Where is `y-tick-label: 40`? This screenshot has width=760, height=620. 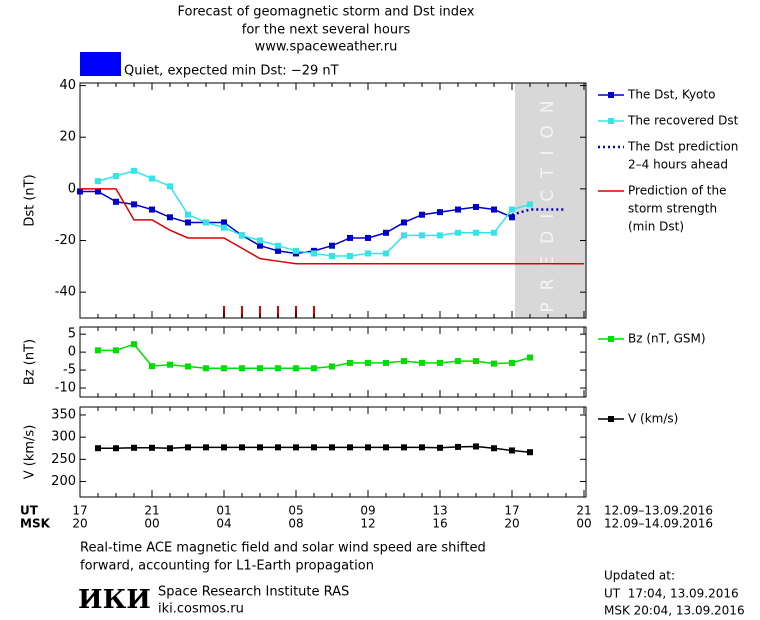
y-tick-label: 40 is located at coordinates (67, 85).